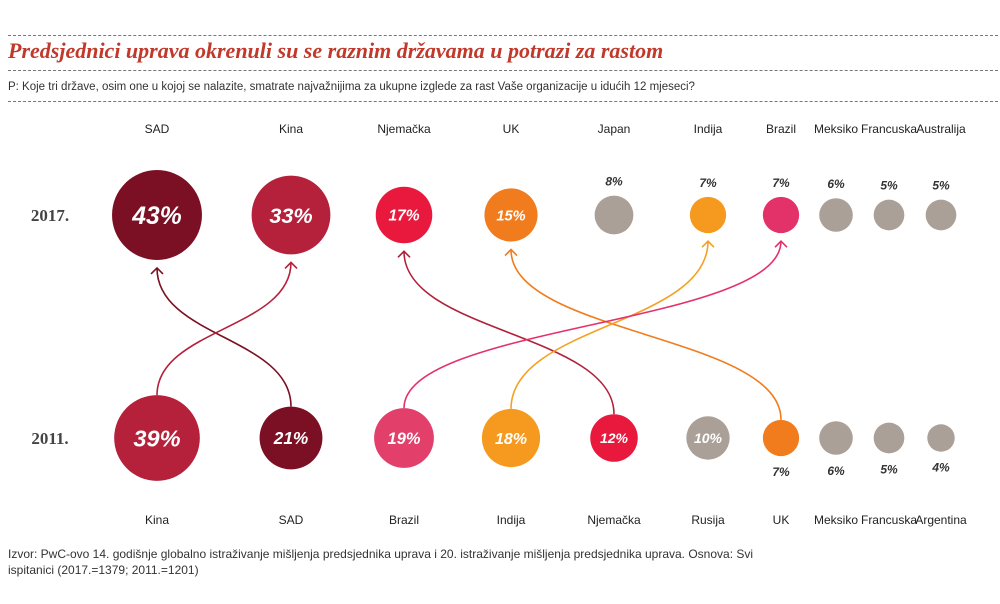 This screenshot has height=604, width=1000. What do you see at coordinates (836, 520) in the screenshot?
I see `category-label-meksiko-1: Meksiko` at bounding box center [836, 520].